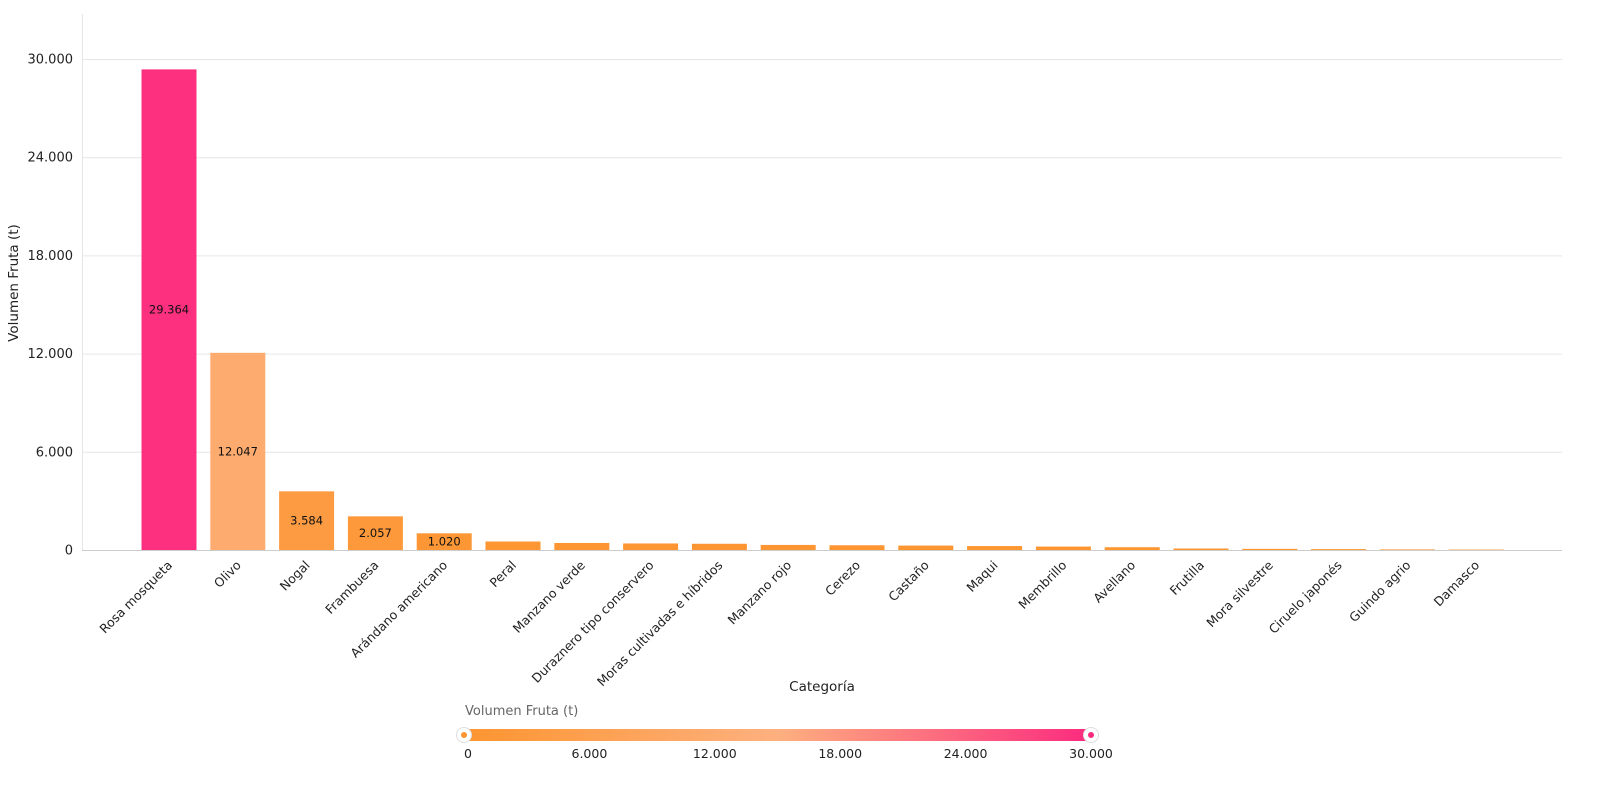  I want to click on x-tick-label: Moras cultivadas e híbridos, so click(660, 624).